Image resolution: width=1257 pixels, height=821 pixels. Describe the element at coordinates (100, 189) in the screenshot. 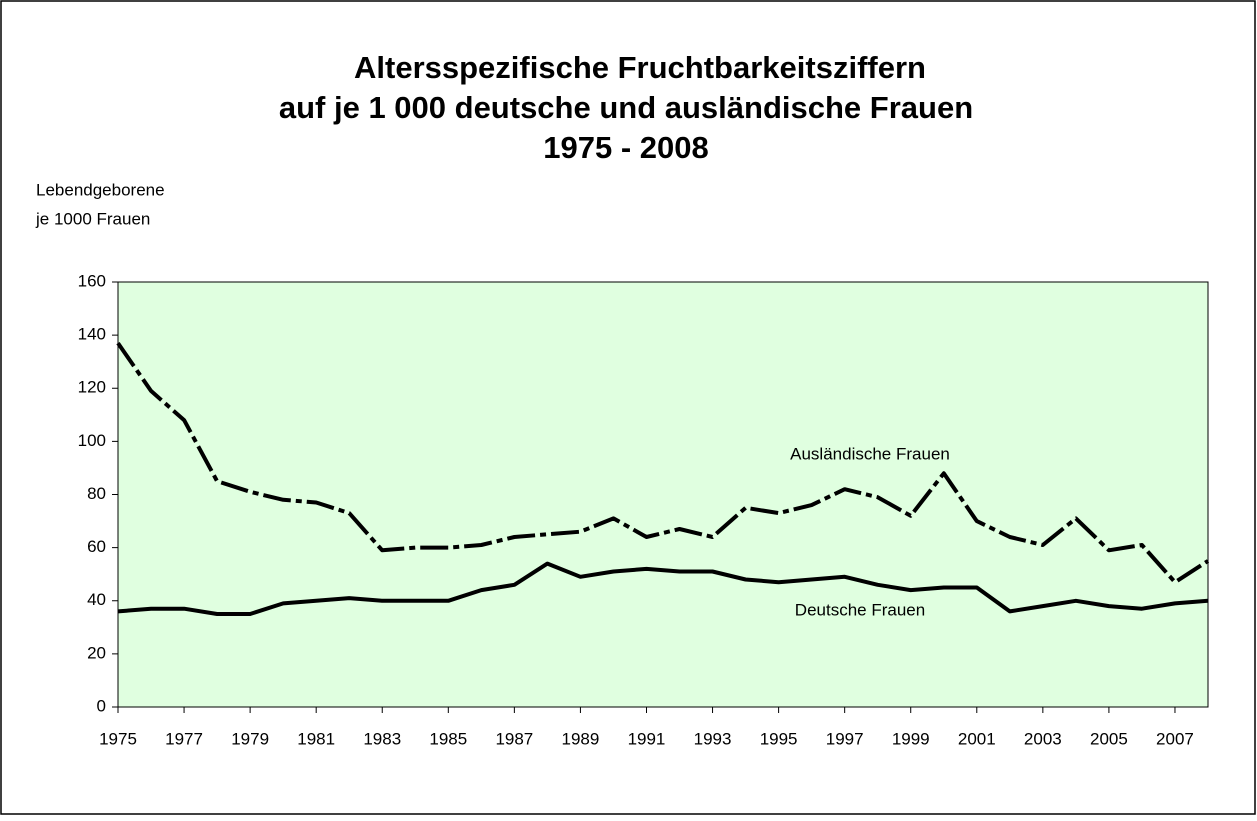

I see `y-axis-label: Lebendgeborene` at that location.